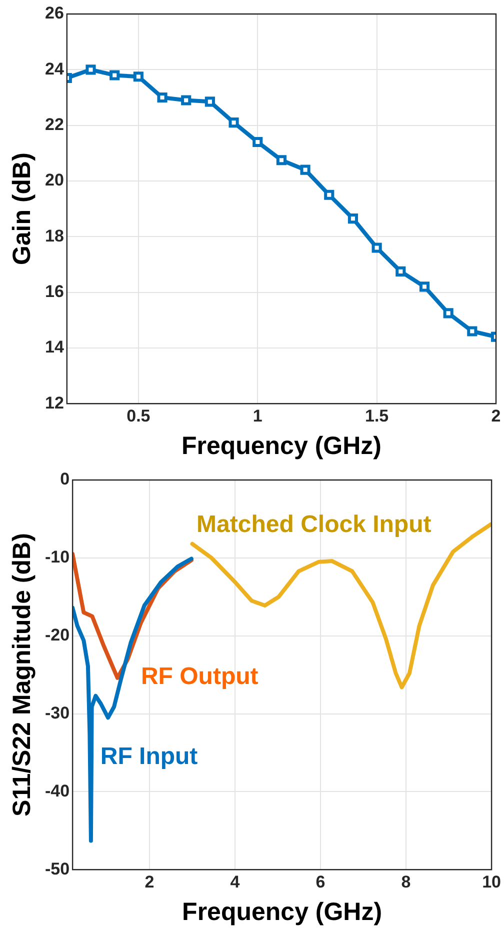 The width and height of the screenshot is (504, 933). Describe the element at coordinates (57, 635) in the screenshot. I see `y-tick-label: -20` at that location.